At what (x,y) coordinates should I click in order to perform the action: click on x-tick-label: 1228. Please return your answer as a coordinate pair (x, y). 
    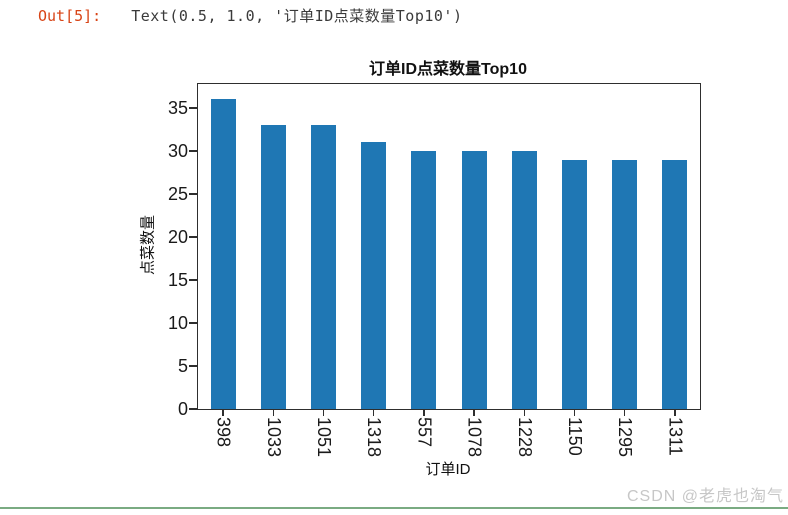
    Looking at the image, I should click on (524, 437).